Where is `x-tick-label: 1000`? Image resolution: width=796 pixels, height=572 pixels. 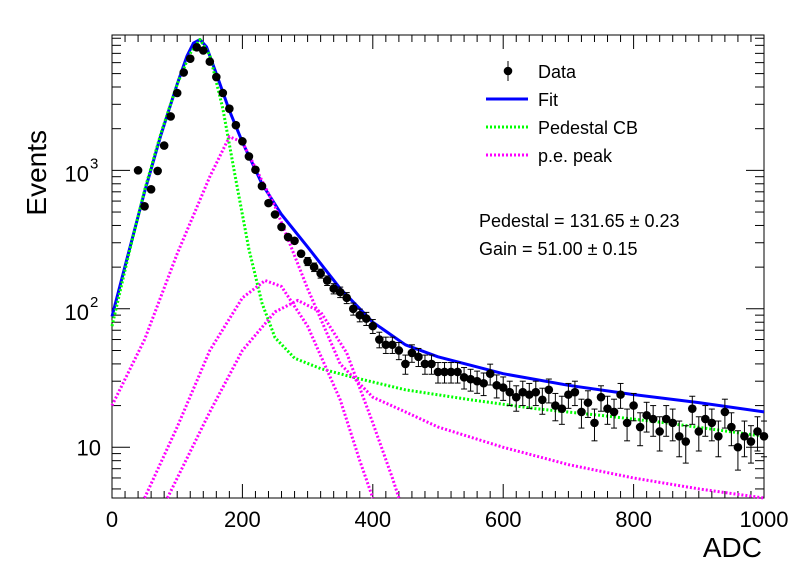 x-tick-label: 1000 is located at coordinates (764, 519).